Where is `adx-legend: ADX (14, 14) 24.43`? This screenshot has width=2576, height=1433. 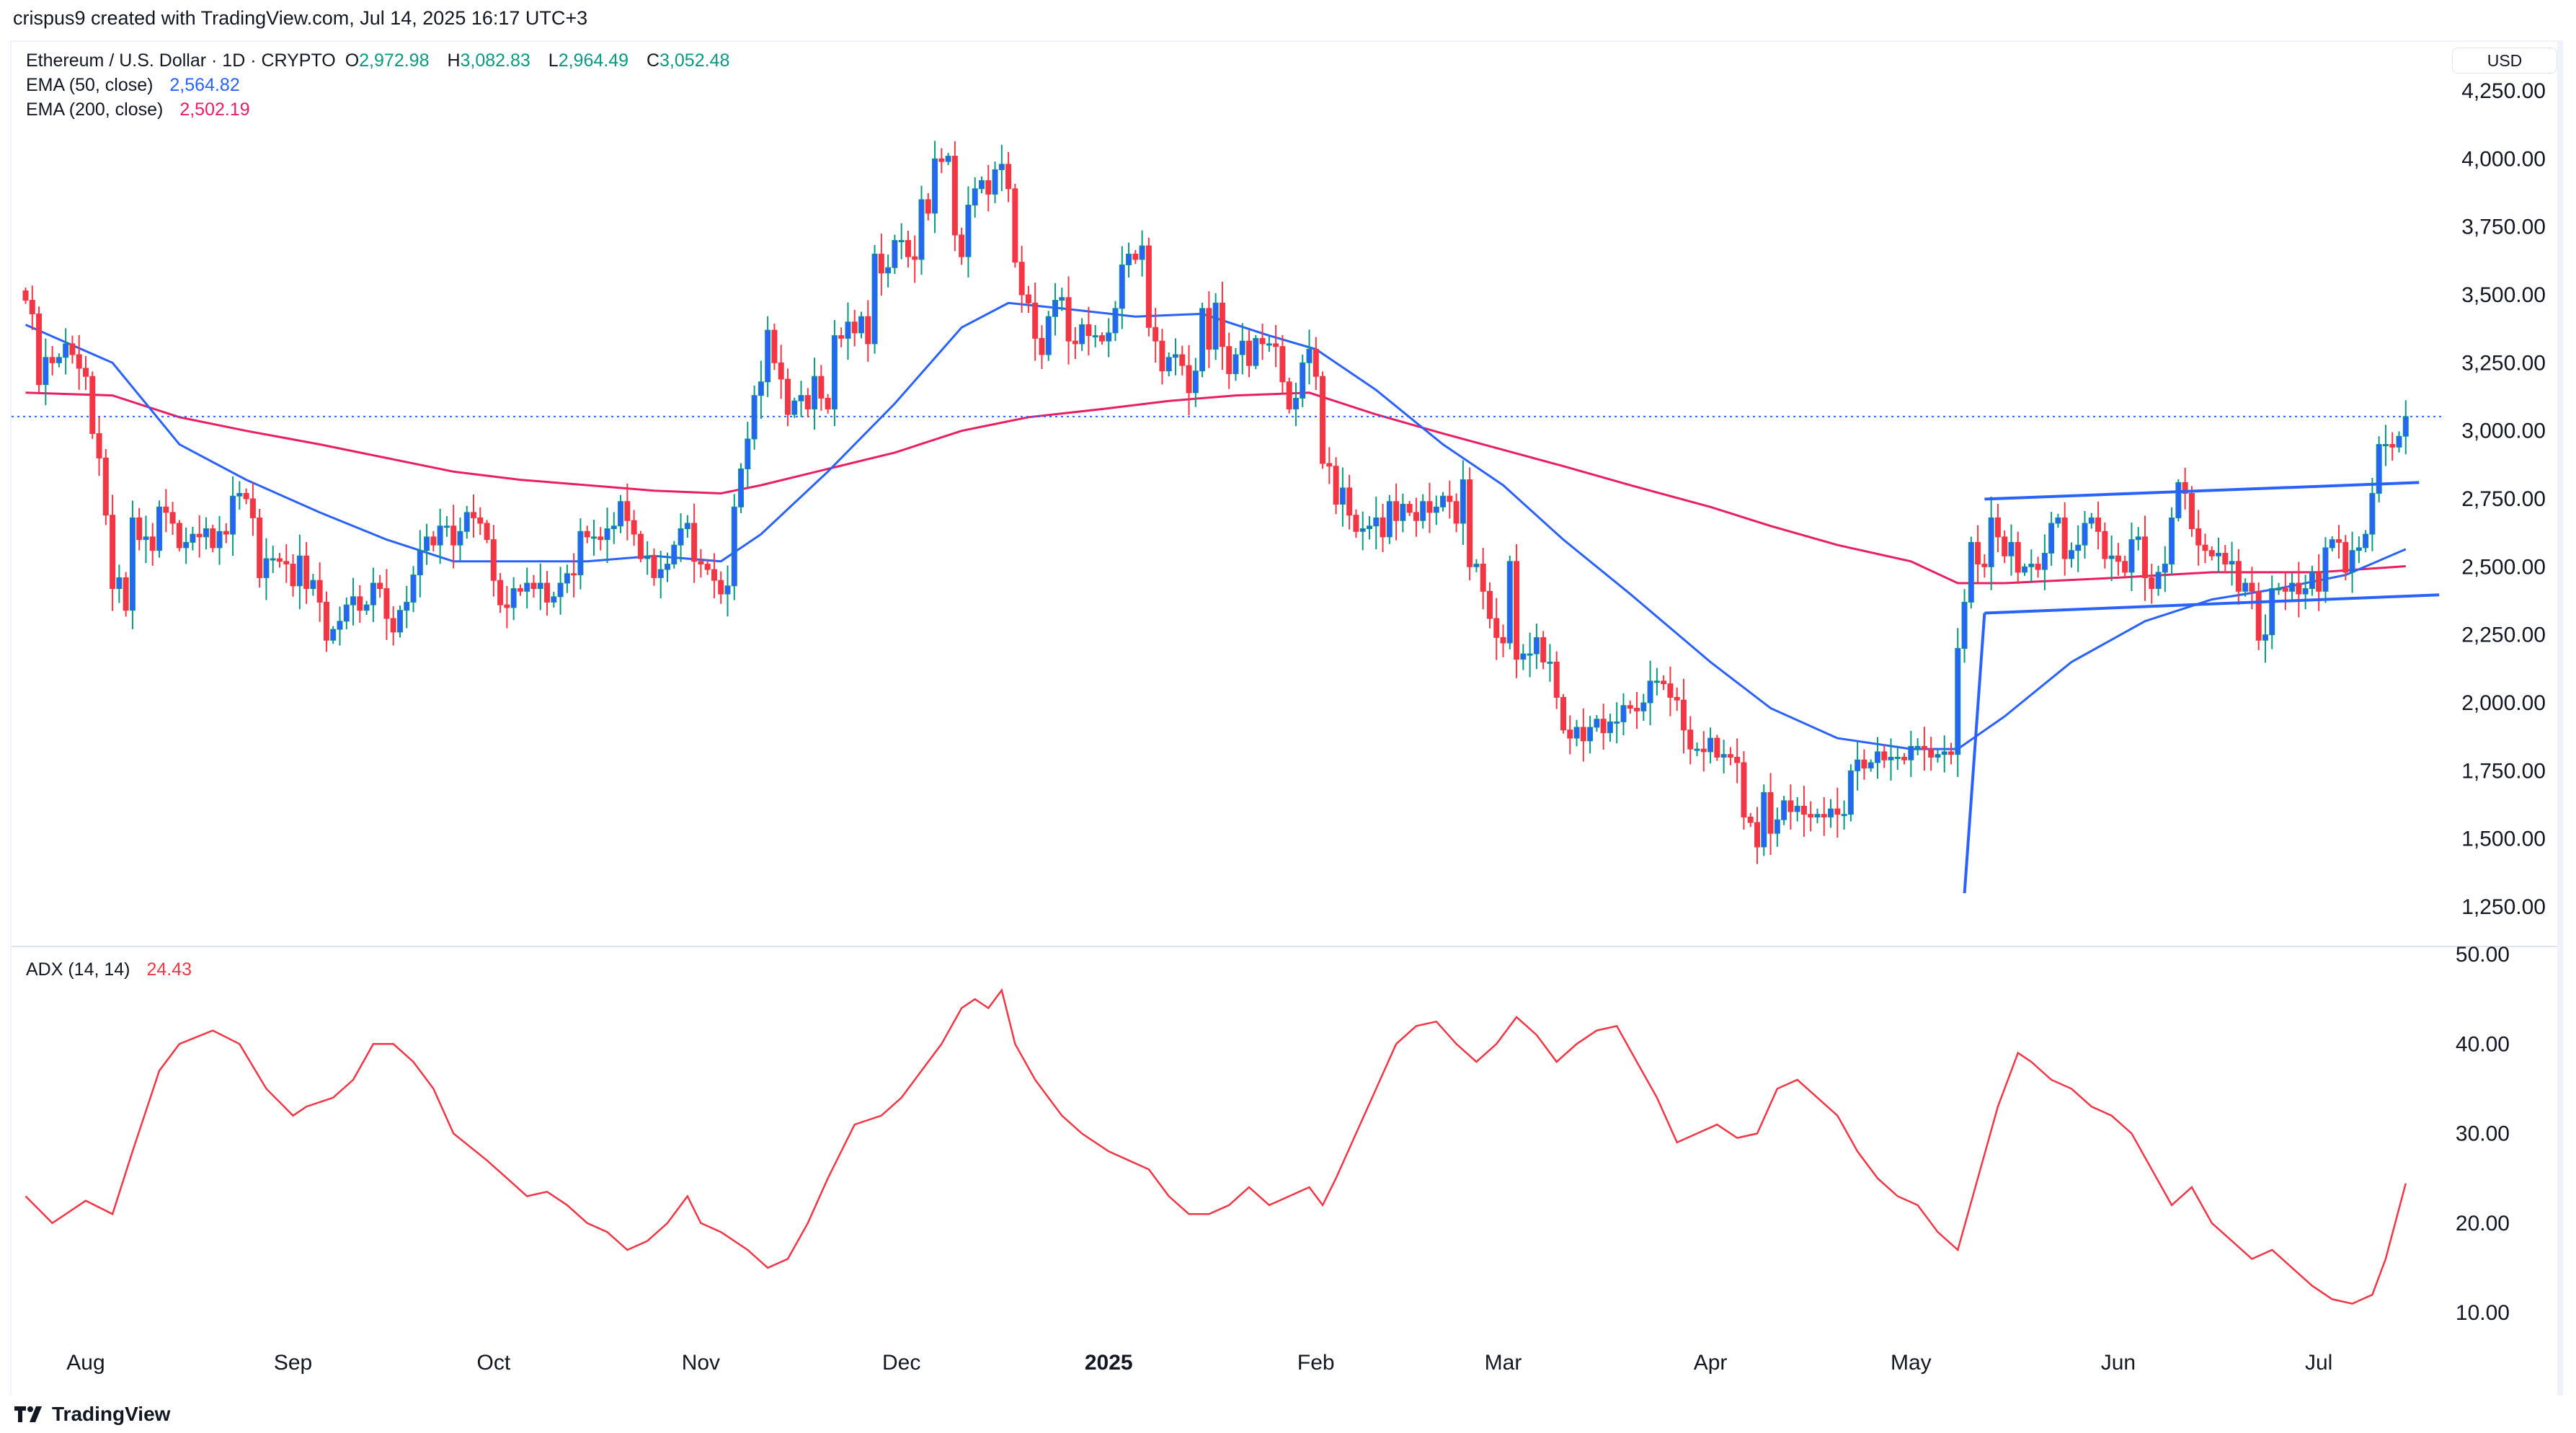
adx-legend: ADX (14, 14) 24.43 is located at coordinates (111, 969).